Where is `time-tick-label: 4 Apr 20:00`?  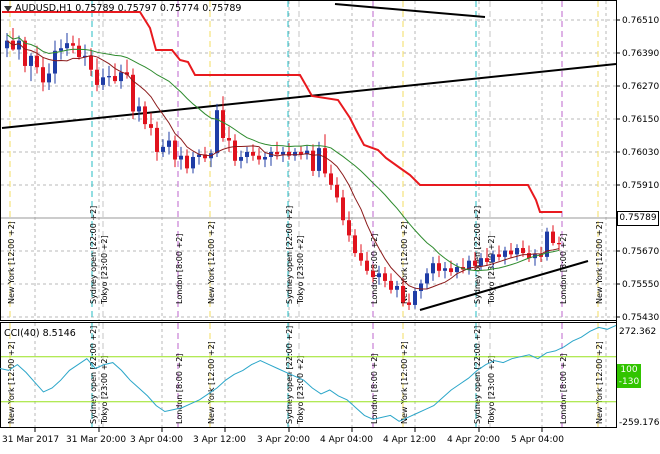
time-tick-label: 4 Apr 20:00 is located at coordinates (473, 440).